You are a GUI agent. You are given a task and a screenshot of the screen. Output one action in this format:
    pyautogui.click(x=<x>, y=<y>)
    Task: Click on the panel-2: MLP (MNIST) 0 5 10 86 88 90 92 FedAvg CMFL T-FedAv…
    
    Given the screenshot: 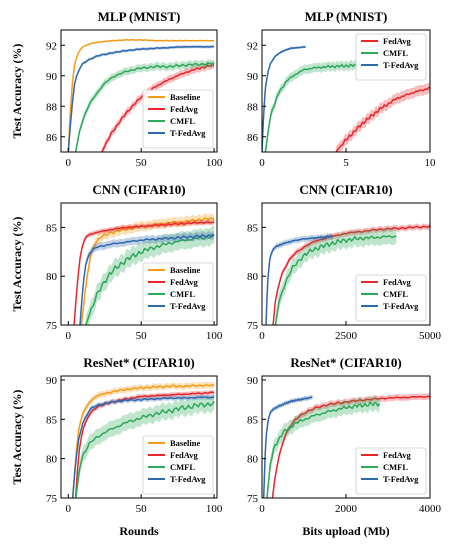 What is the action you would take?
    pyautogui.click(x=341, y=89)
    